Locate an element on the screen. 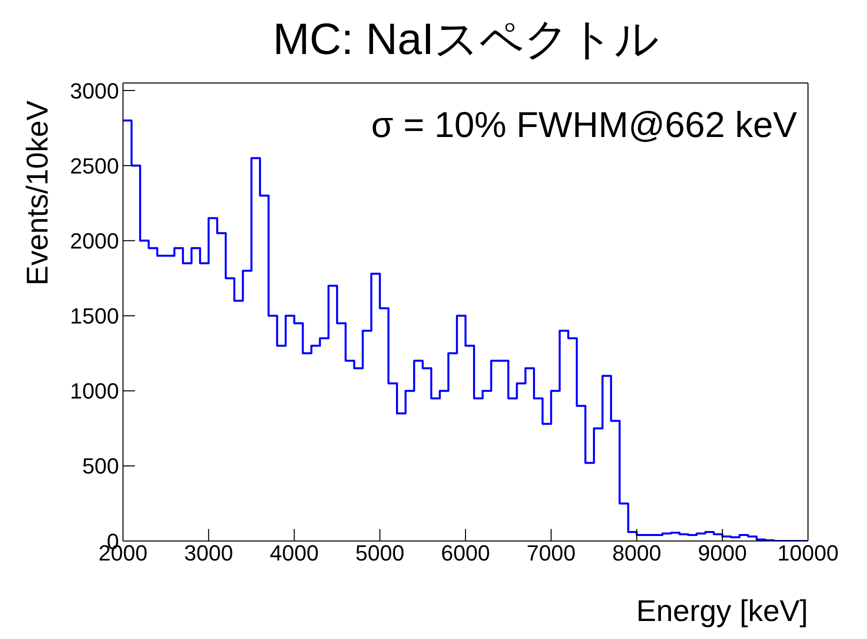 Image resolution: width=867 pixels, height=639 pixels. y-tick-label: 3000 is located at coordinates (94, 91).